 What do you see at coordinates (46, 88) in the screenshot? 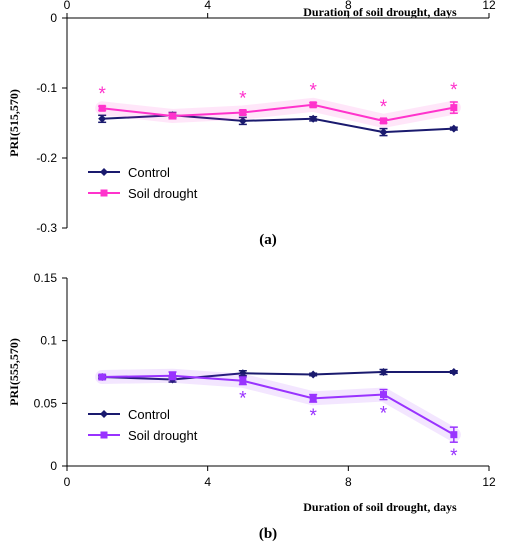
I see `y-tick-label: -0.1` at bounding box center [46, 88].